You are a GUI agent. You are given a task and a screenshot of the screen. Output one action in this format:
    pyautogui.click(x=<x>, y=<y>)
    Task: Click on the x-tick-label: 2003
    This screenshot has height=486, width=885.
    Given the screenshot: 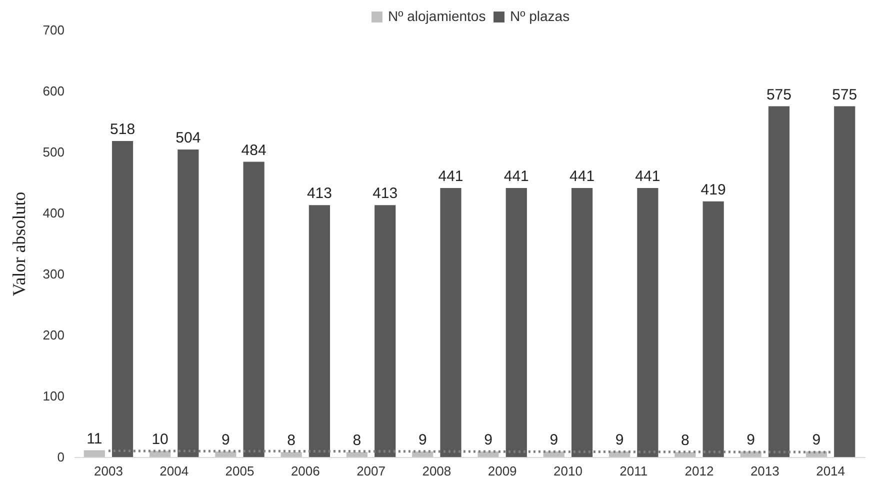 What is the action you would take?
    pyautogui.click(x=108, y=471)
    